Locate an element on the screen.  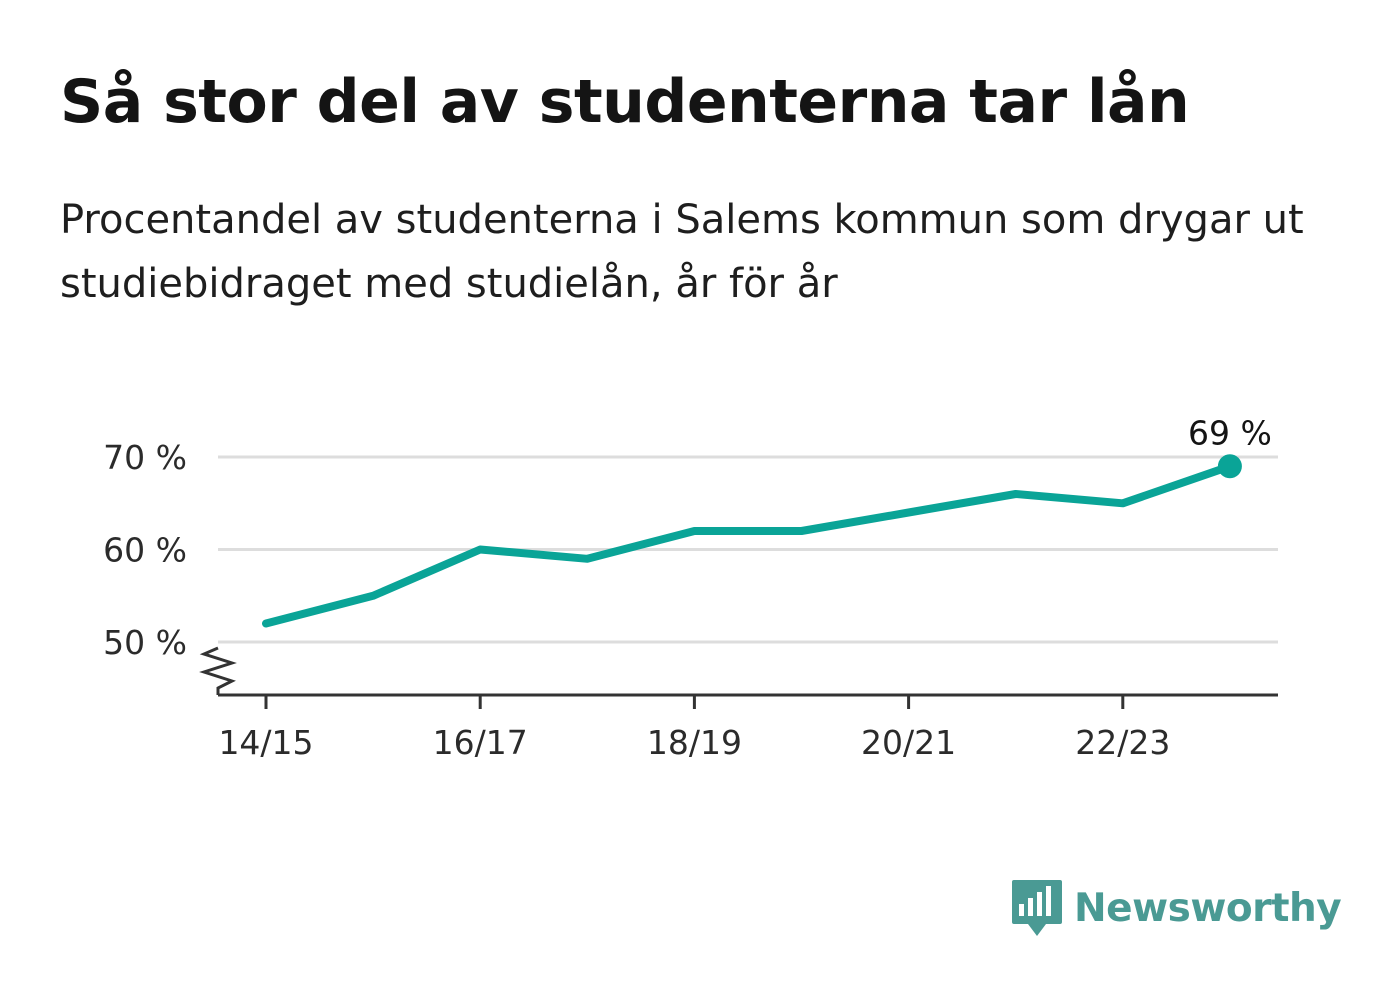
y-tick-label: 60 % is located at coordinates (145, 550).